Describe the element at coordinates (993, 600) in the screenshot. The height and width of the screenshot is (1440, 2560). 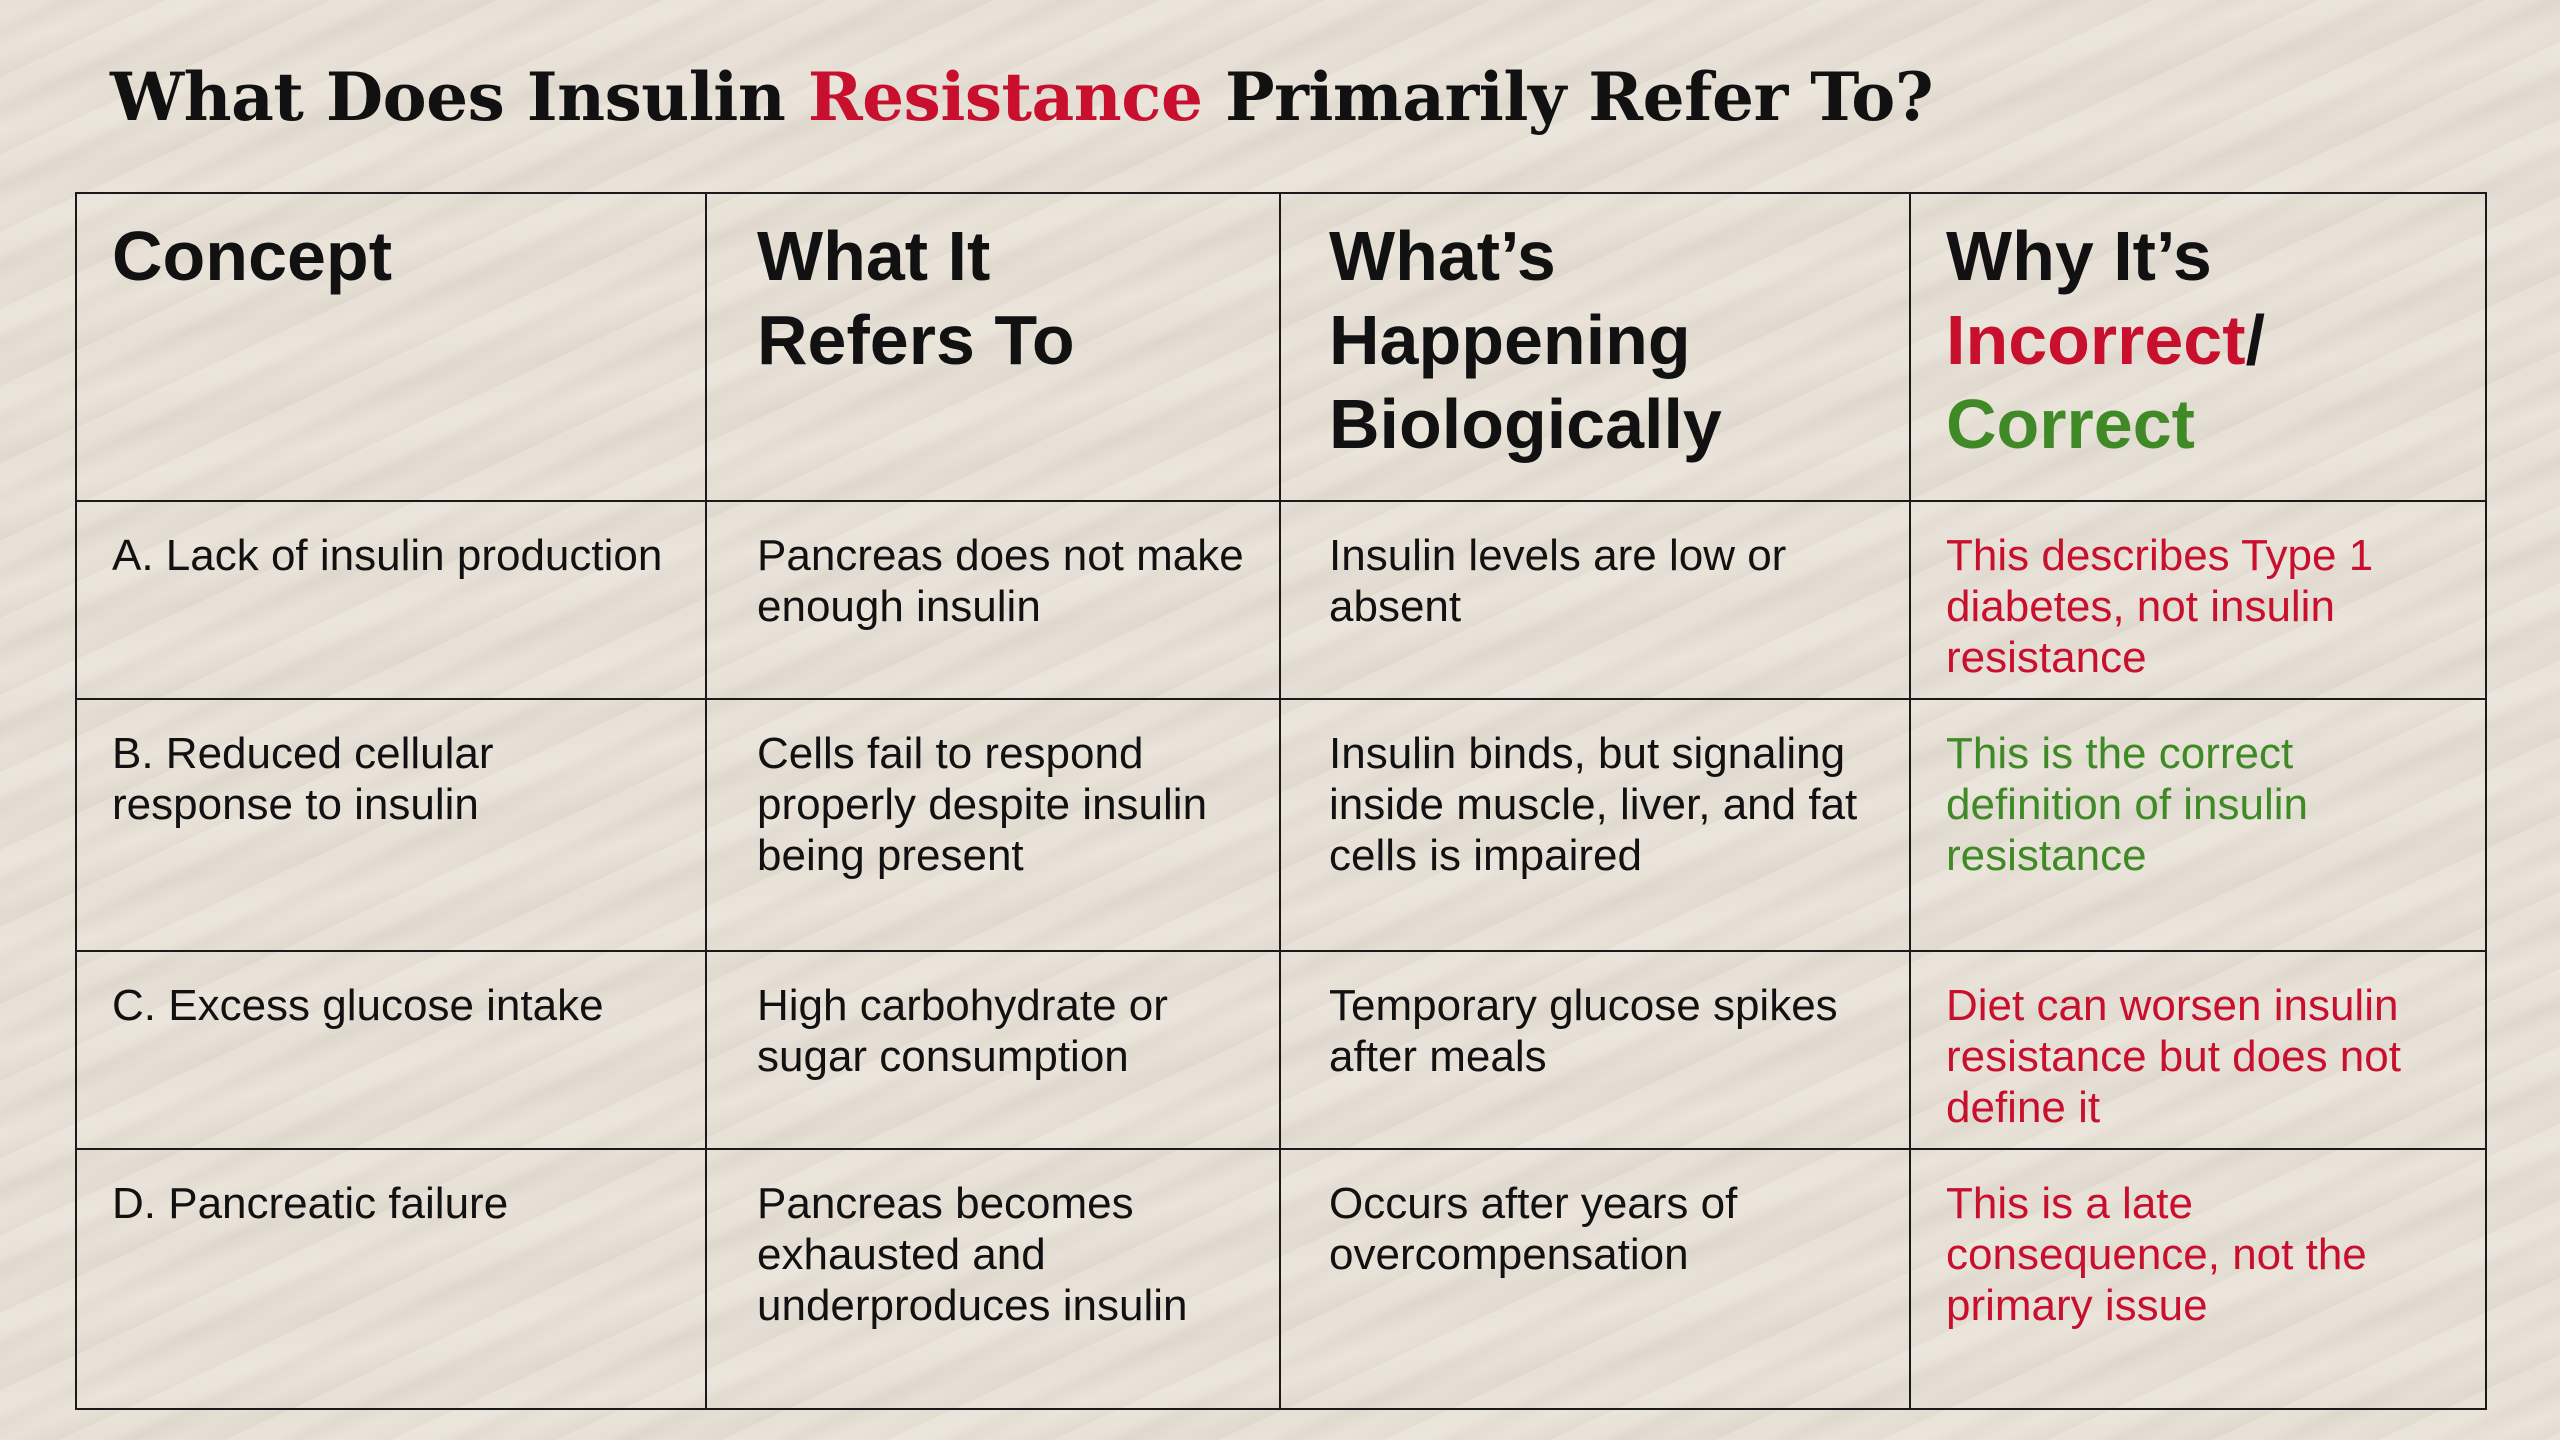
I see `cell-refers: Pancreas does not make enough insulin` at that location.